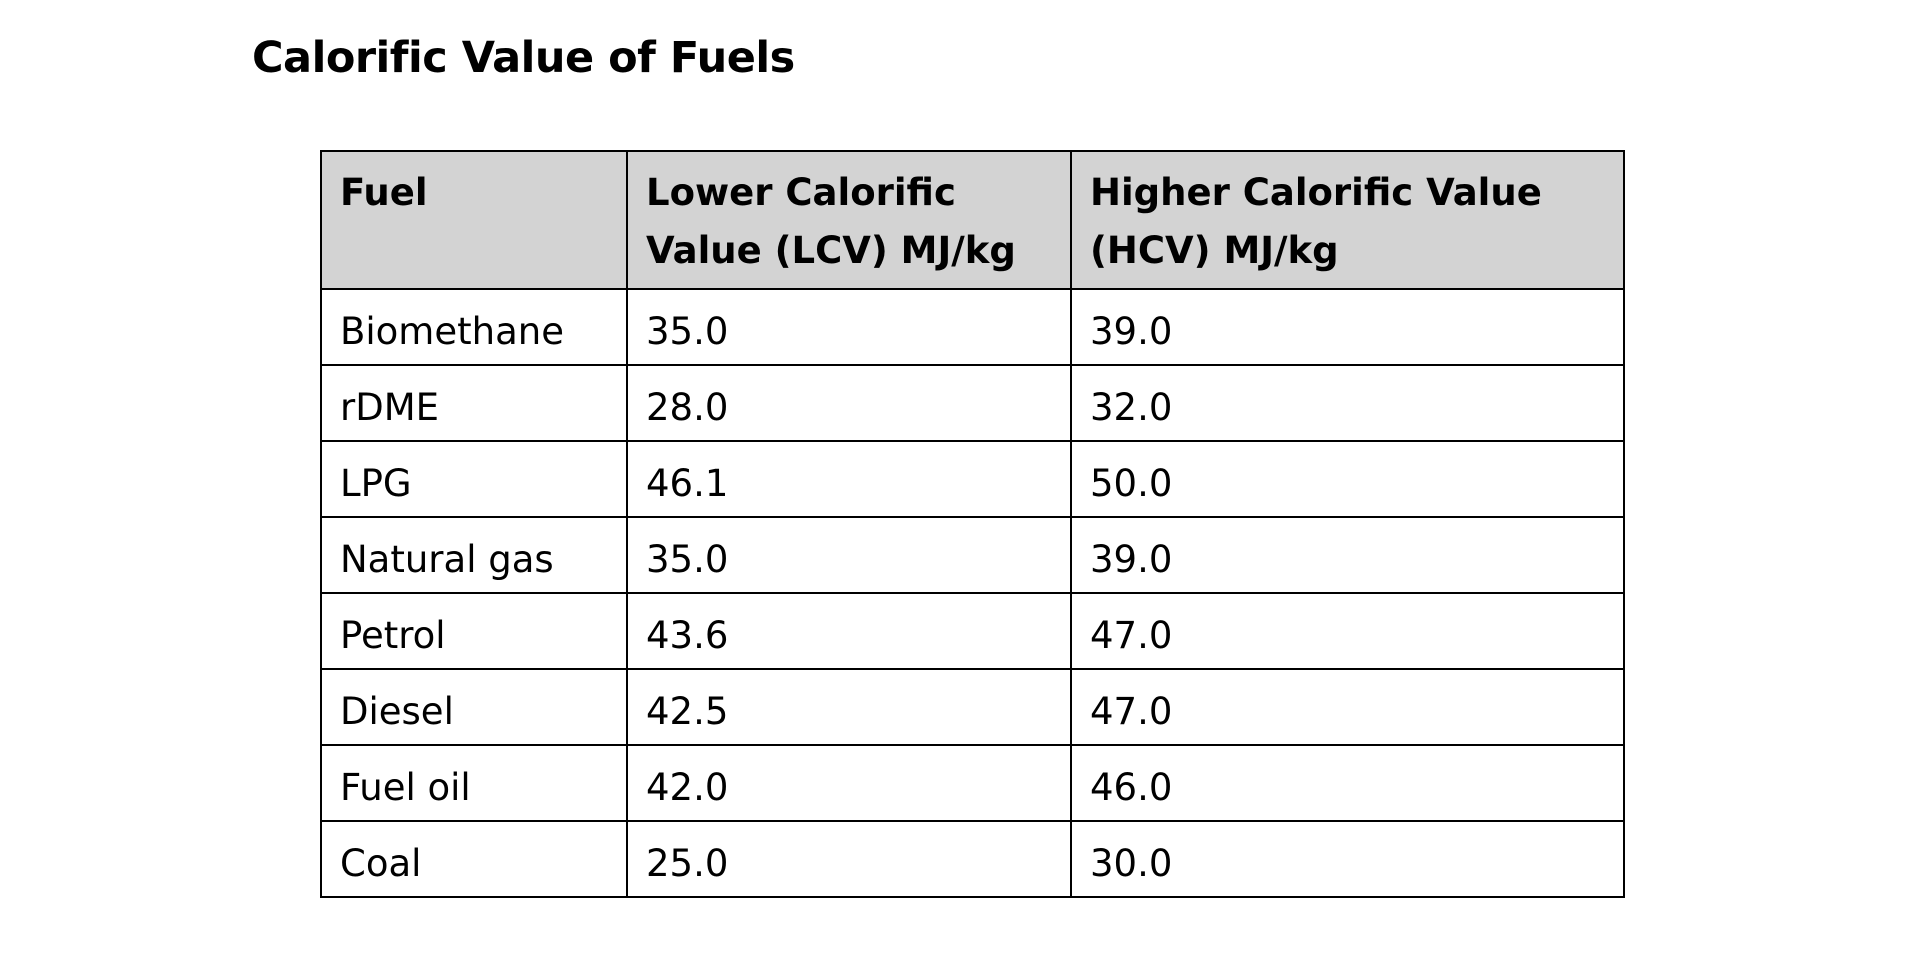  I want to click on table-row: Diesel 42.5 47.0, so click(972, 707).